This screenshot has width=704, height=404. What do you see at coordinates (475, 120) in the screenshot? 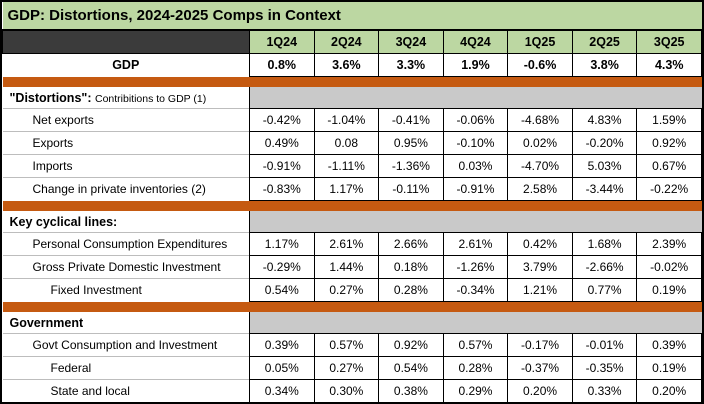
I see `value-cell: -0.06%` at bounding box center [475, 120].